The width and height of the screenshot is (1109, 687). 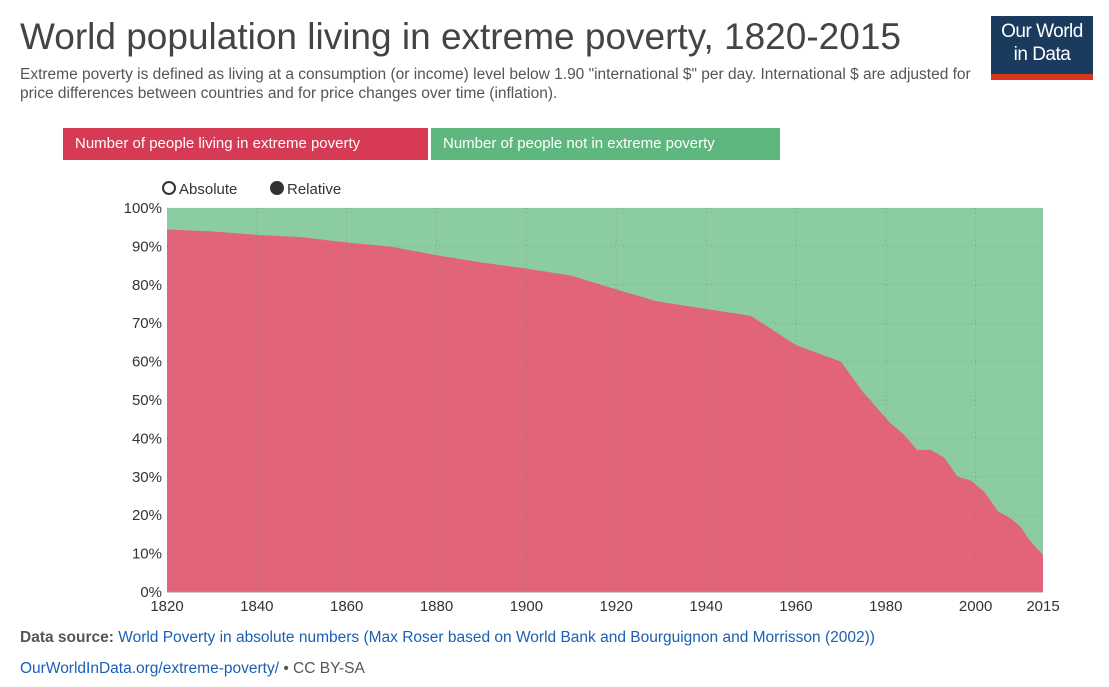 I want to click on y-tick-label: 90%, so click(x=147, y=246).